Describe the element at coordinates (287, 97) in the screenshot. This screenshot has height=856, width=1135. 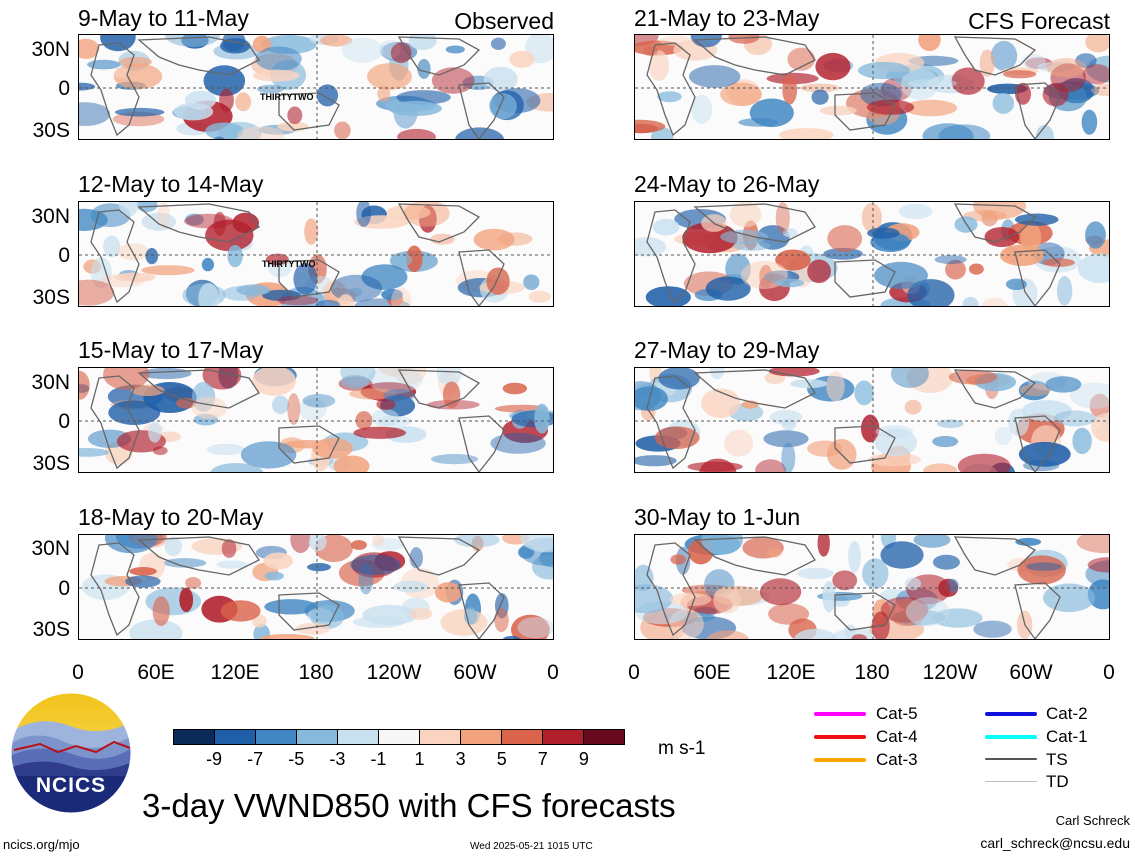
I see `storm-label: THIRTYTWO` at that location.